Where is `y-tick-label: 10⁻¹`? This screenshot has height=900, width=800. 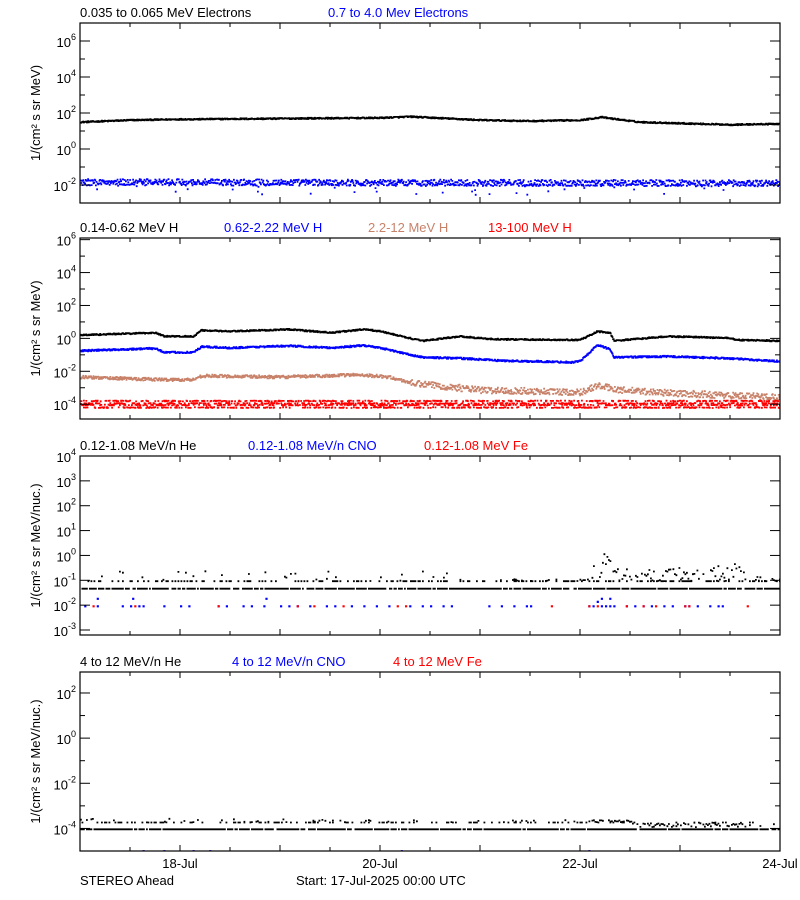 y-tick-label: 10⁻¹ is located at coordinates (65, 580).